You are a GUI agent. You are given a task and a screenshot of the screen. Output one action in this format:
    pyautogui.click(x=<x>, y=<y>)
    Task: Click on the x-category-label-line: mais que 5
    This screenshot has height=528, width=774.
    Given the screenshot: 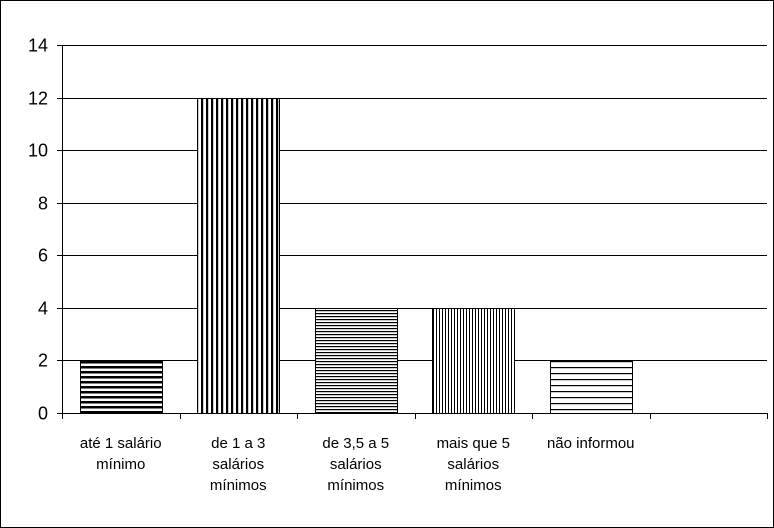 What is the action you would take?
    pyautogui.click(x=473, y=443)
    